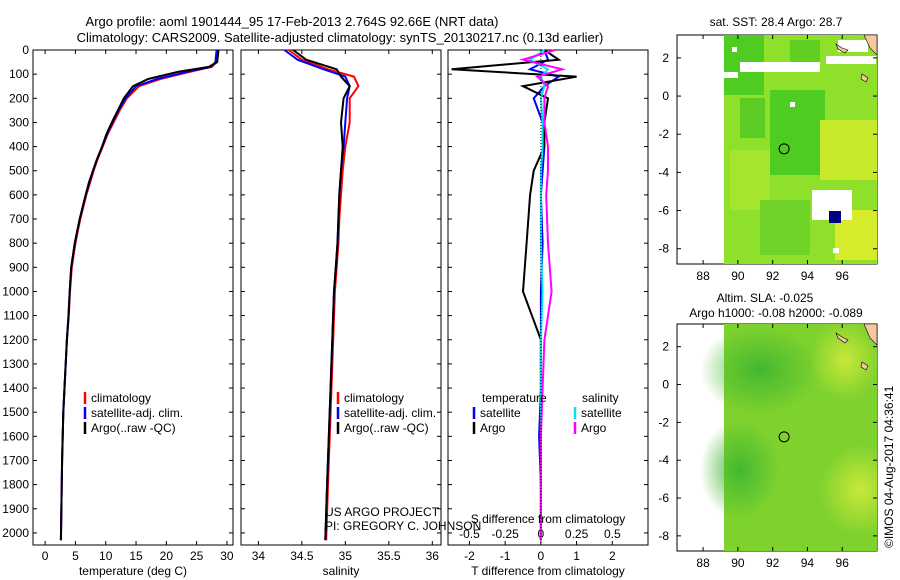  Describe the element at coordinates (19, 195) in the screenshot. I see `pressure-tick-label: 600` at that location.